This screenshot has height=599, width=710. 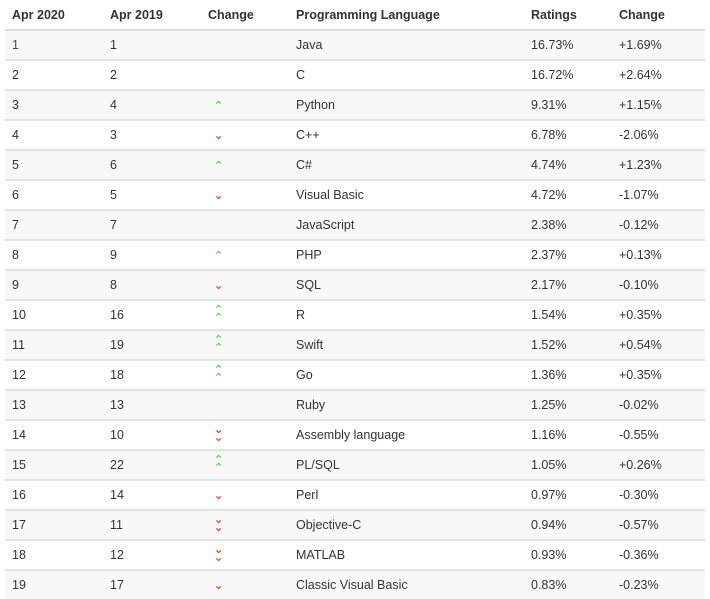 What do you see at coordinates (568, 134) in the screenshot?
I see `rating-value: 6.78%` at bounding box center [568, 134].